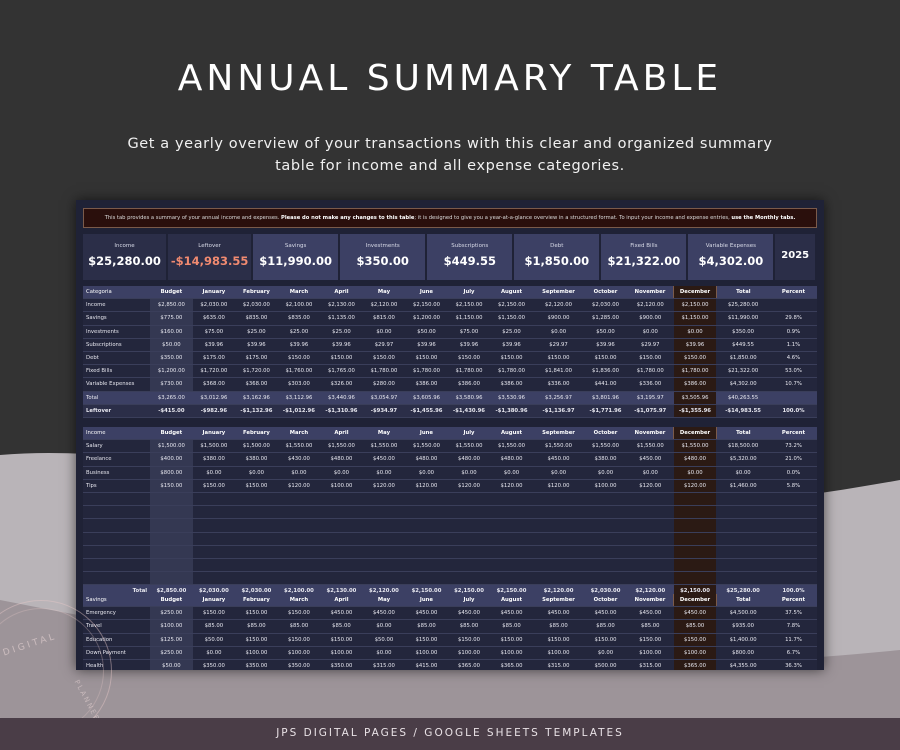 The image size is (900, 750). What do you see at coordinates (171, 305) in the screenshot?
I see `table-cell: $2,850.00` at bounding box center [171, 305].